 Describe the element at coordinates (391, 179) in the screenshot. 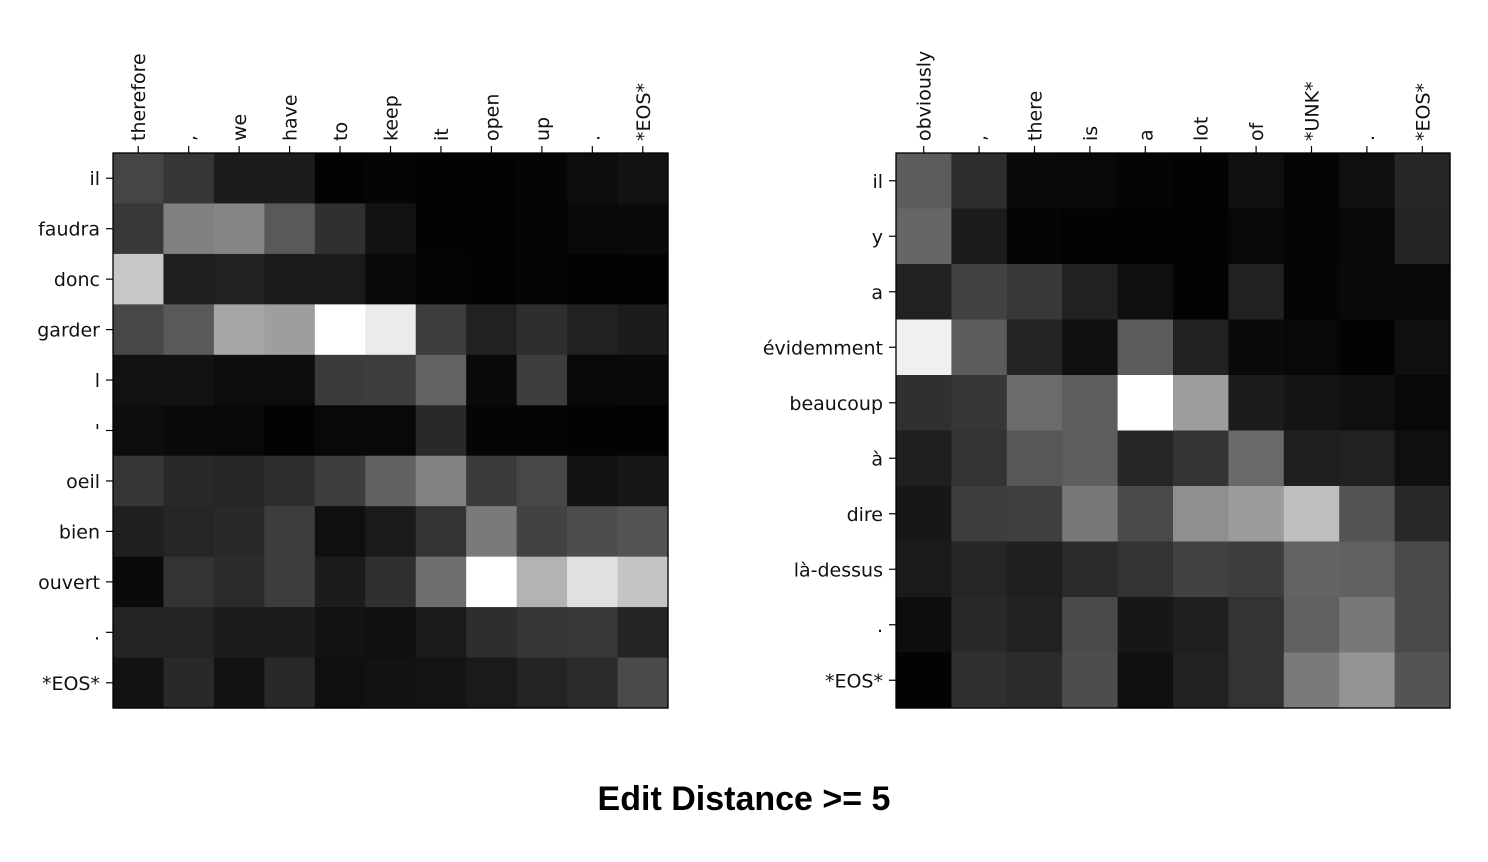

I see `heatmap-cell-r0-c5` at that location.